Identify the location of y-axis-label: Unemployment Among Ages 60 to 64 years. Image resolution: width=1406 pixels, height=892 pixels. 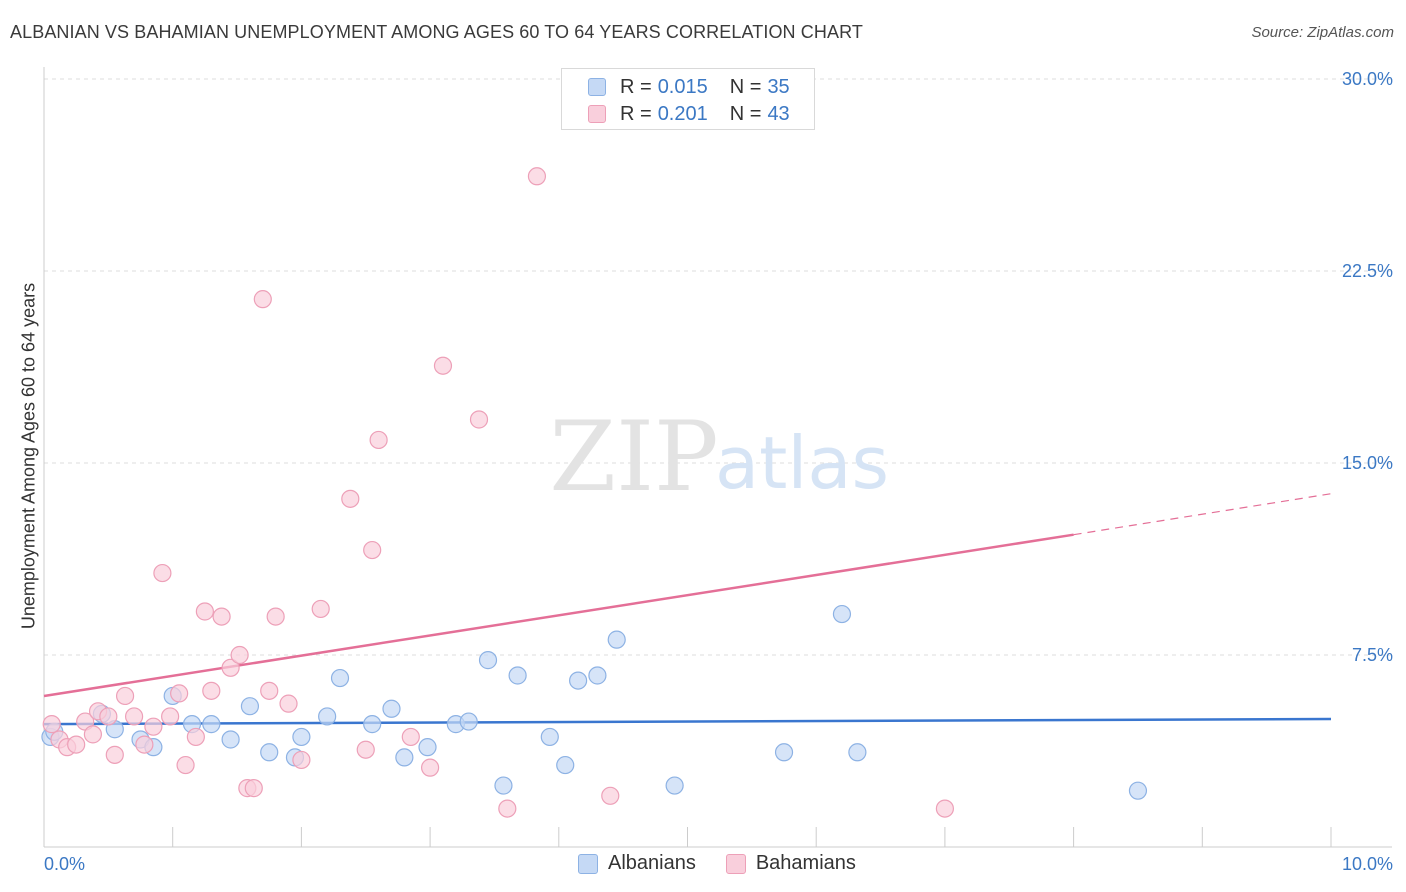
(28, 456).